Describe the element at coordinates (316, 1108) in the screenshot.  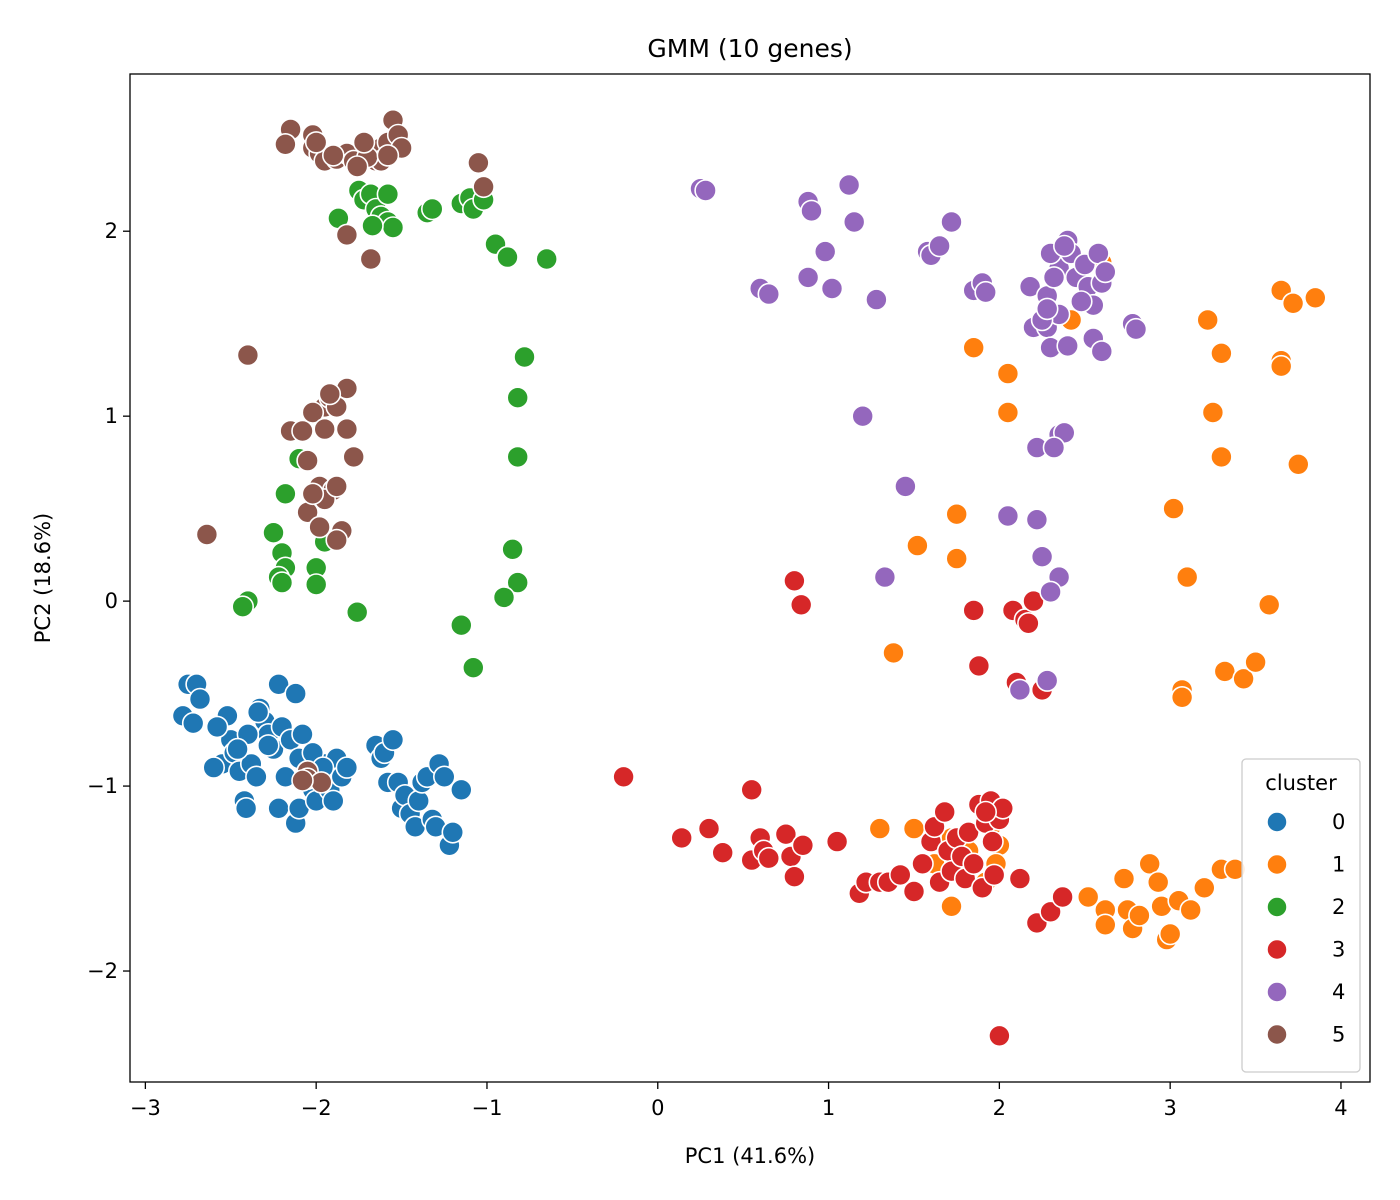
I see `x-tick-label: −2` at that location.